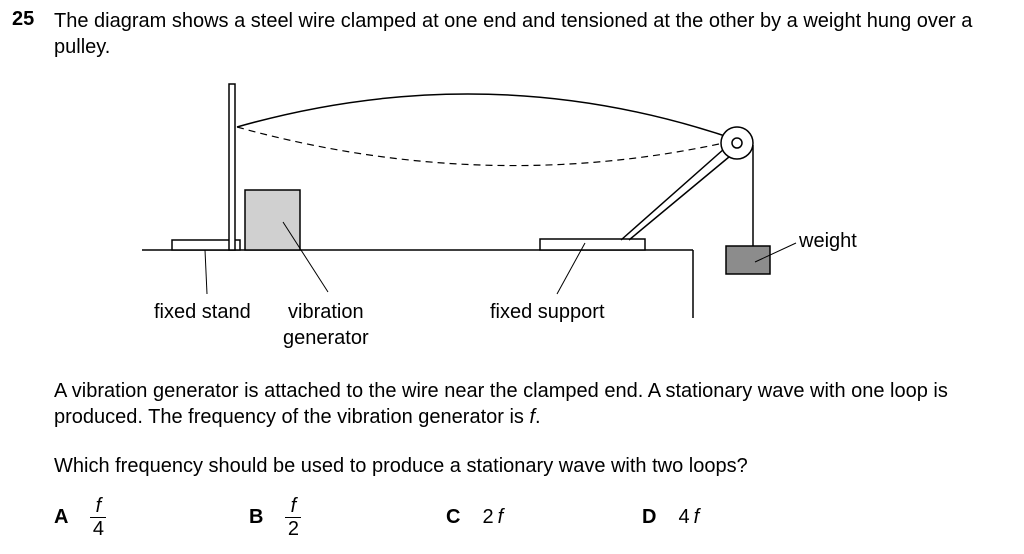  What do you see at coordinates (684, 516) in the screenshot?
I see `option-d-coefficient: 4` at bounding box center [684, 516].